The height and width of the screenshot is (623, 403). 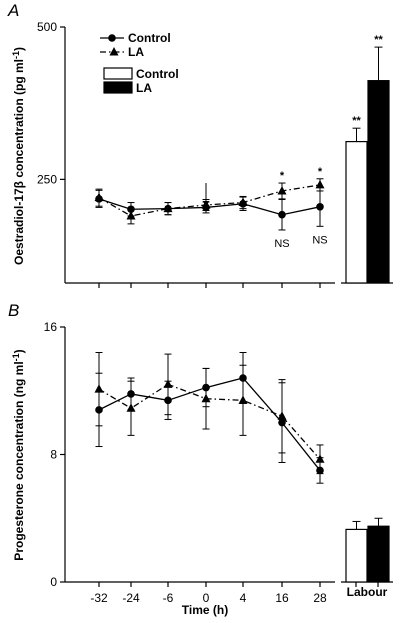 What do you see at coordinates (114, 51) in the screenshot?
I see `legend-marker-la` at bounding box center [114, 51].